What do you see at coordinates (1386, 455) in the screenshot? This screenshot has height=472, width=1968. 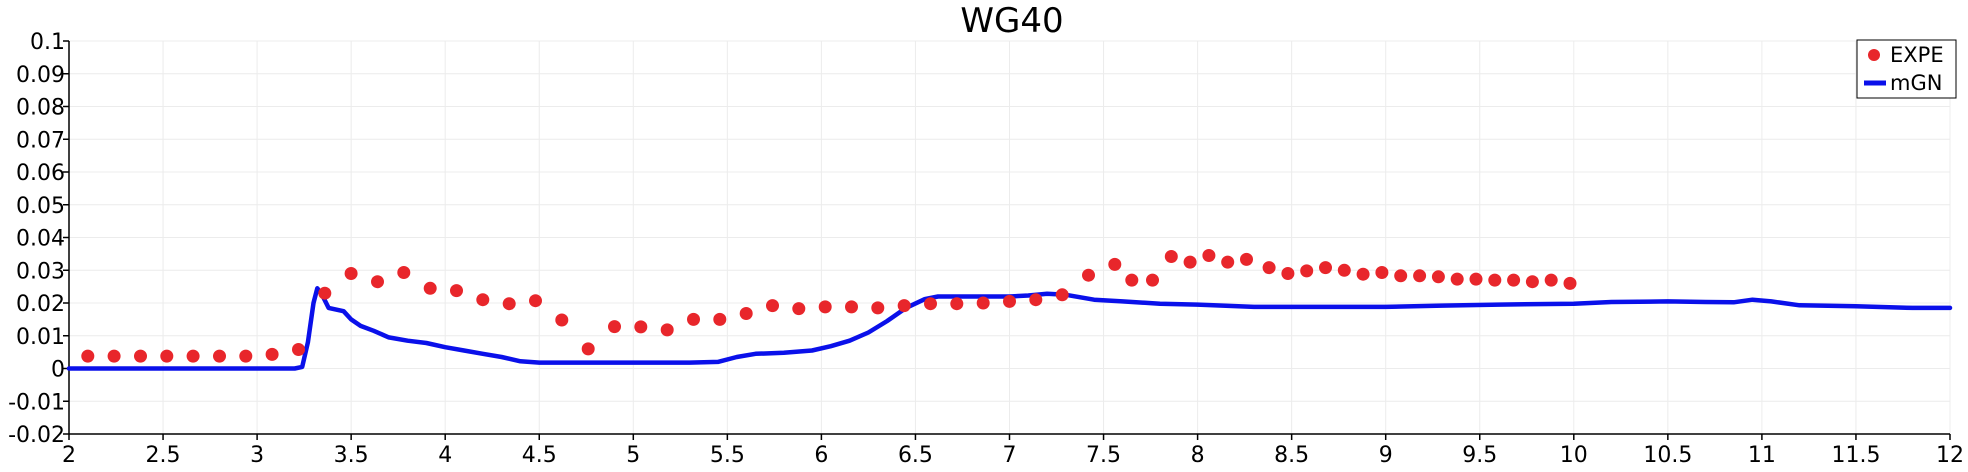 I see `x-tick-label: 9` at bounding box center [1386, 455].